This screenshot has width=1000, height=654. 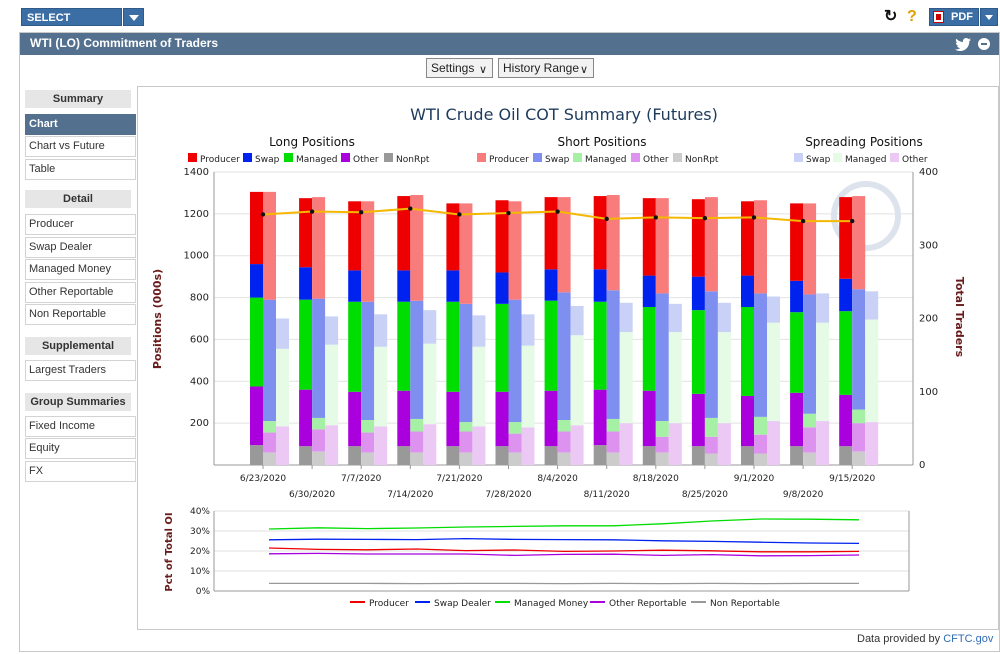 I want to click on y2-axis-title: Total Traders, so click(x=959, y=317).